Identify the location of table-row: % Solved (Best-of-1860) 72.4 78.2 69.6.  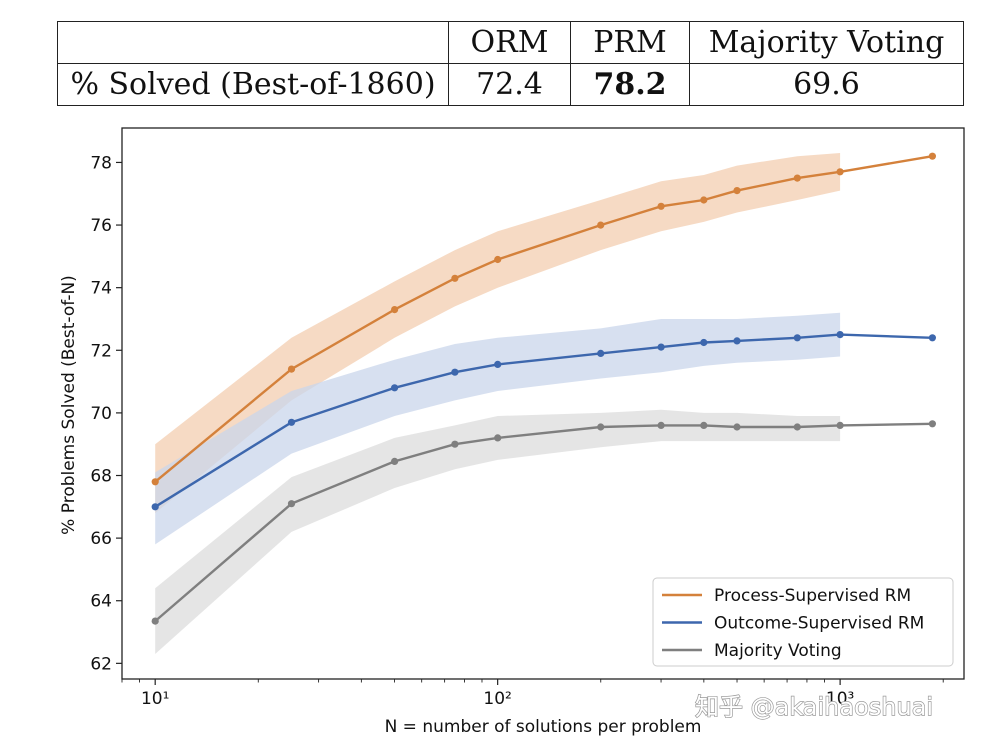
(510, 84).